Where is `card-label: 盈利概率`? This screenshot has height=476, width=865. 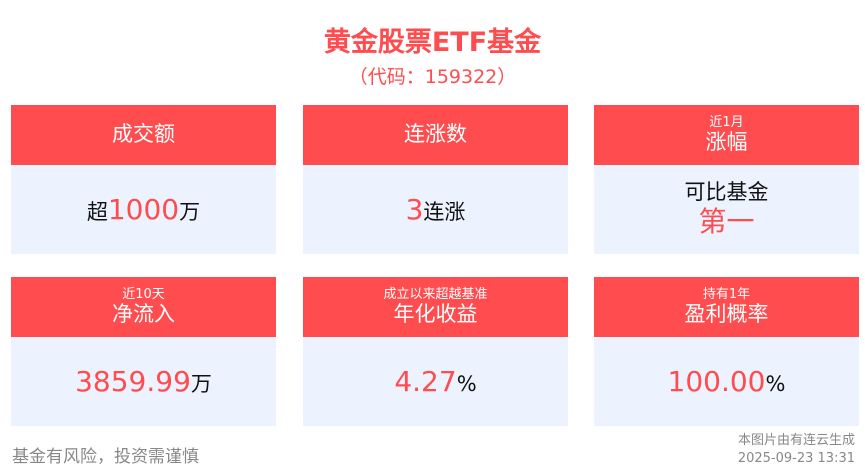 card-label: 盈利概率 is located at coordinates (726, 314).